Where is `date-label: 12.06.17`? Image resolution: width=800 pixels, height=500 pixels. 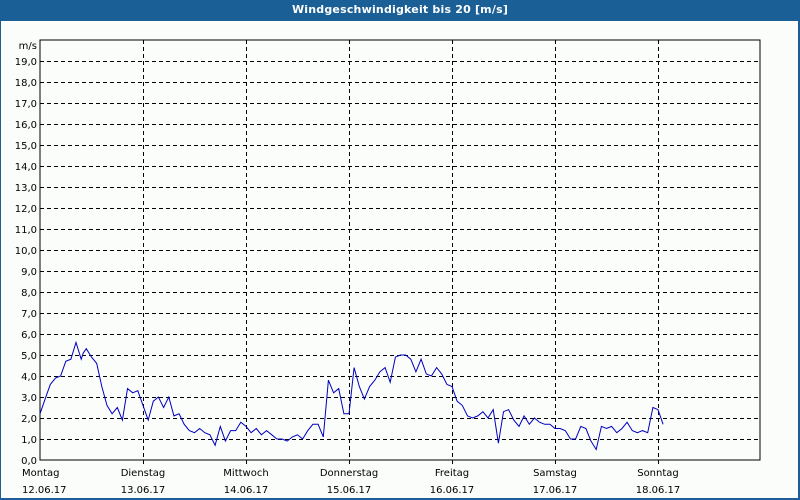 date-label: 12.06.17 is located at coordinates (44, 490).